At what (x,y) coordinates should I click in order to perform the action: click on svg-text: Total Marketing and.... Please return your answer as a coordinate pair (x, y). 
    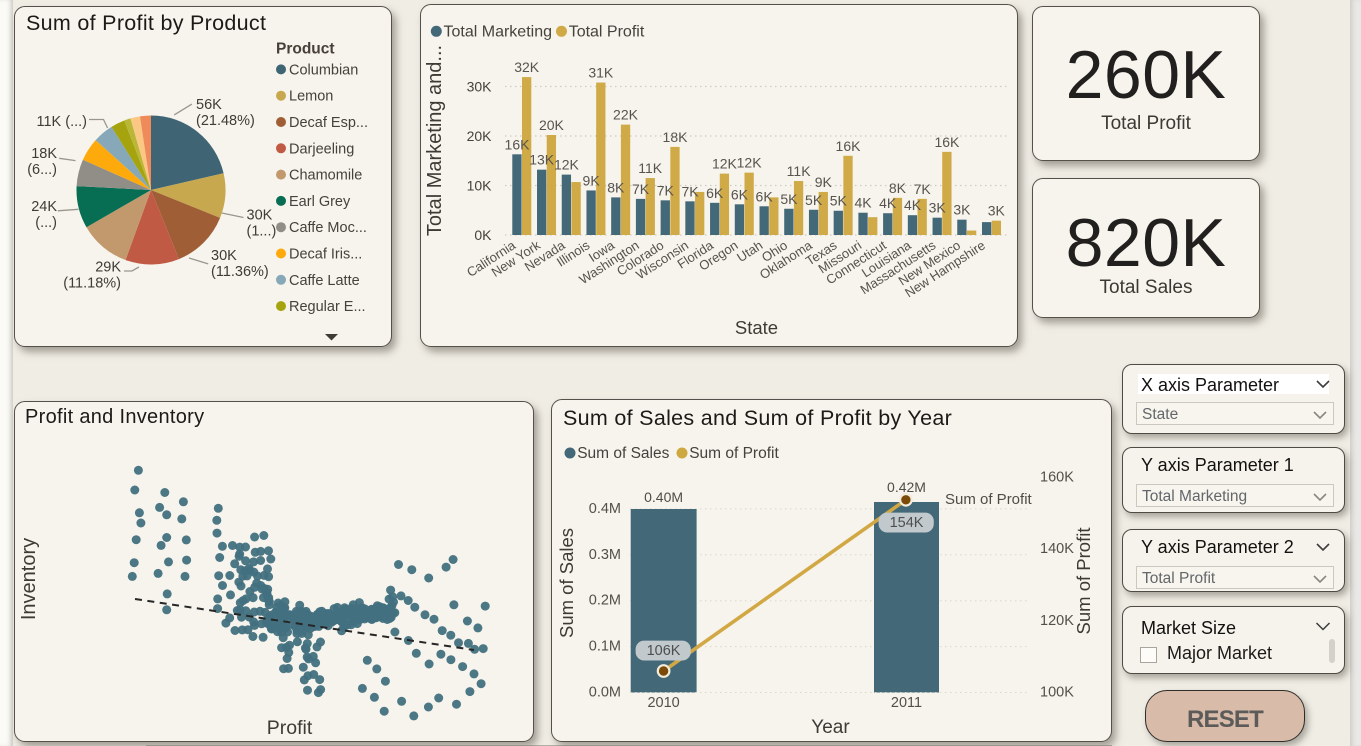
    Looking at the image, I should click on (435, 140).